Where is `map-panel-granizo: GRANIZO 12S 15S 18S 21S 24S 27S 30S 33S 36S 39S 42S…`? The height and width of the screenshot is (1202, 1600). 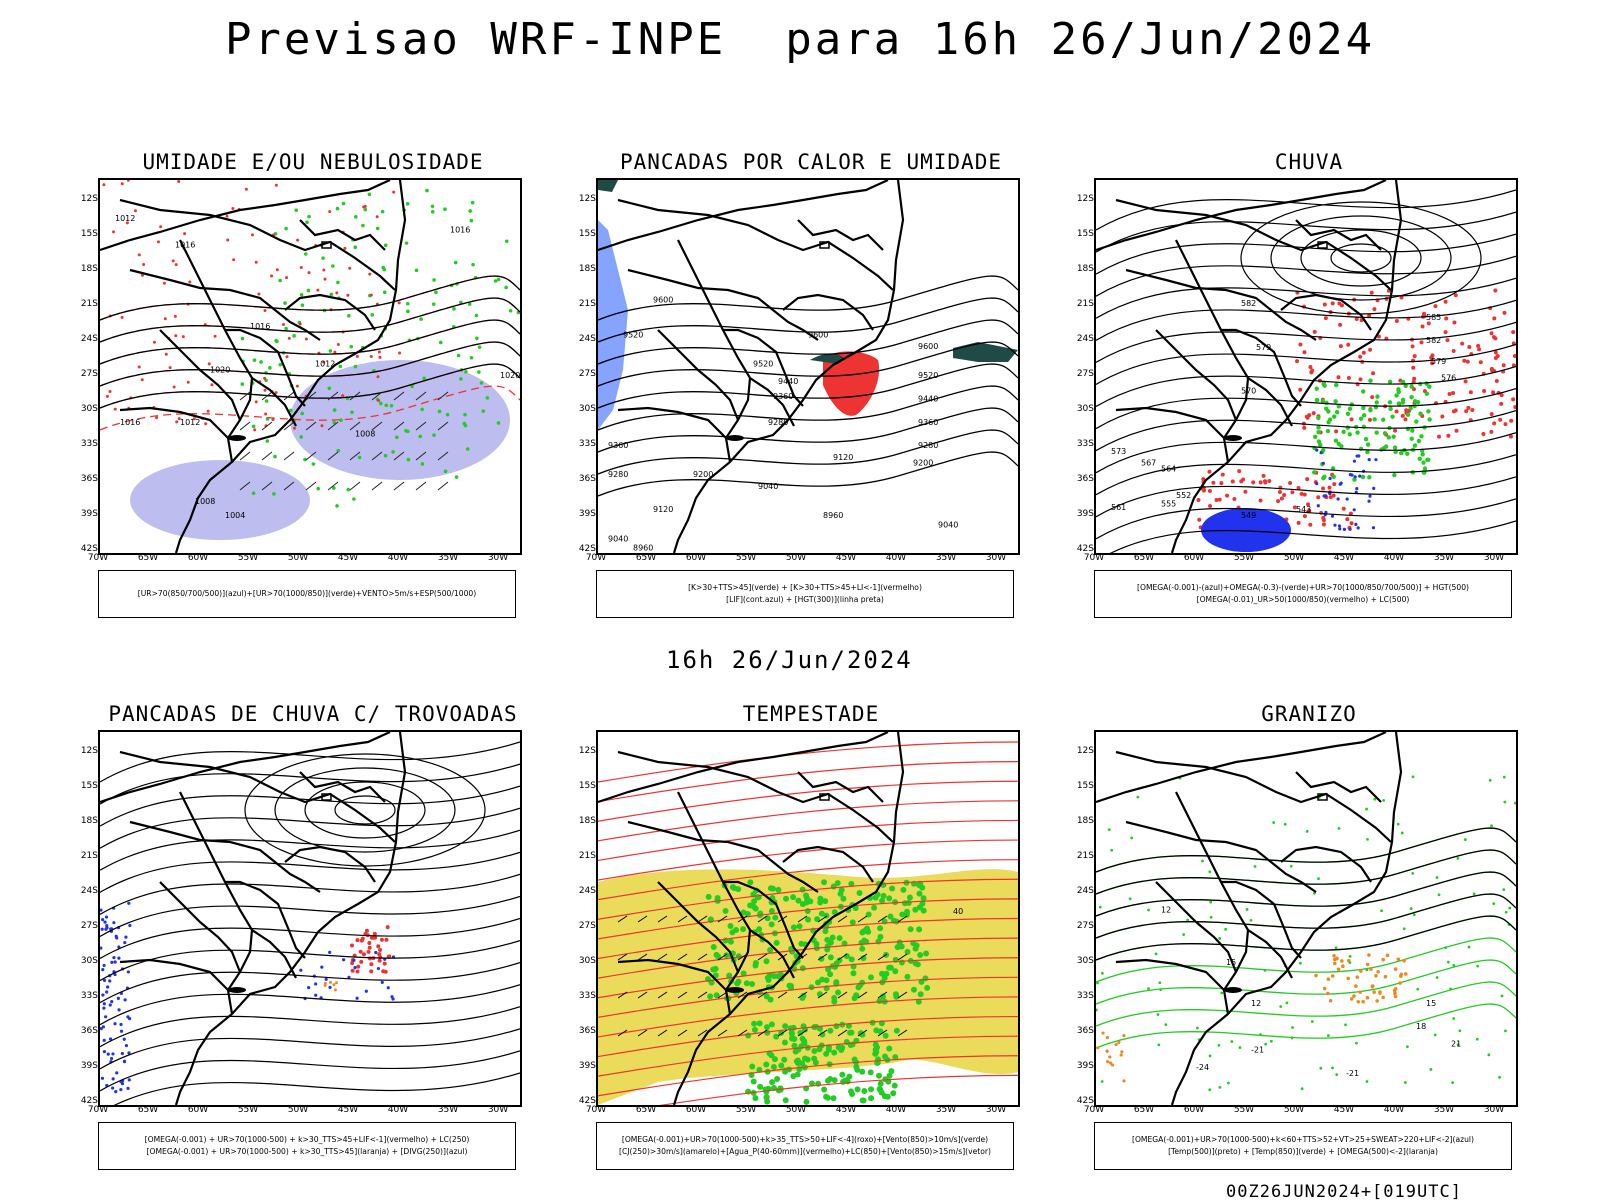 map-panel-granizo: GRANIZO 12S 15S 18S 21S 24S 27S 30S 33S 36S 39S 42S… is located at coordinates (1309, 947).